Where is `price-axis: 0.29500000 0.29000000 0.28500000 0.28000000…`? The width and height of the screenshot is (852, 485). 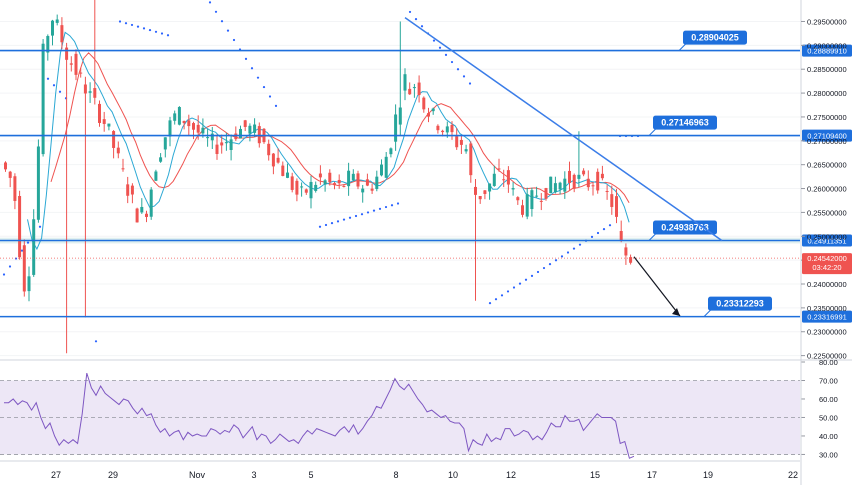
price-axis: 0.29500000 0.29000000 0.28500000 0.28000000… is located at coordinates (823, 242).